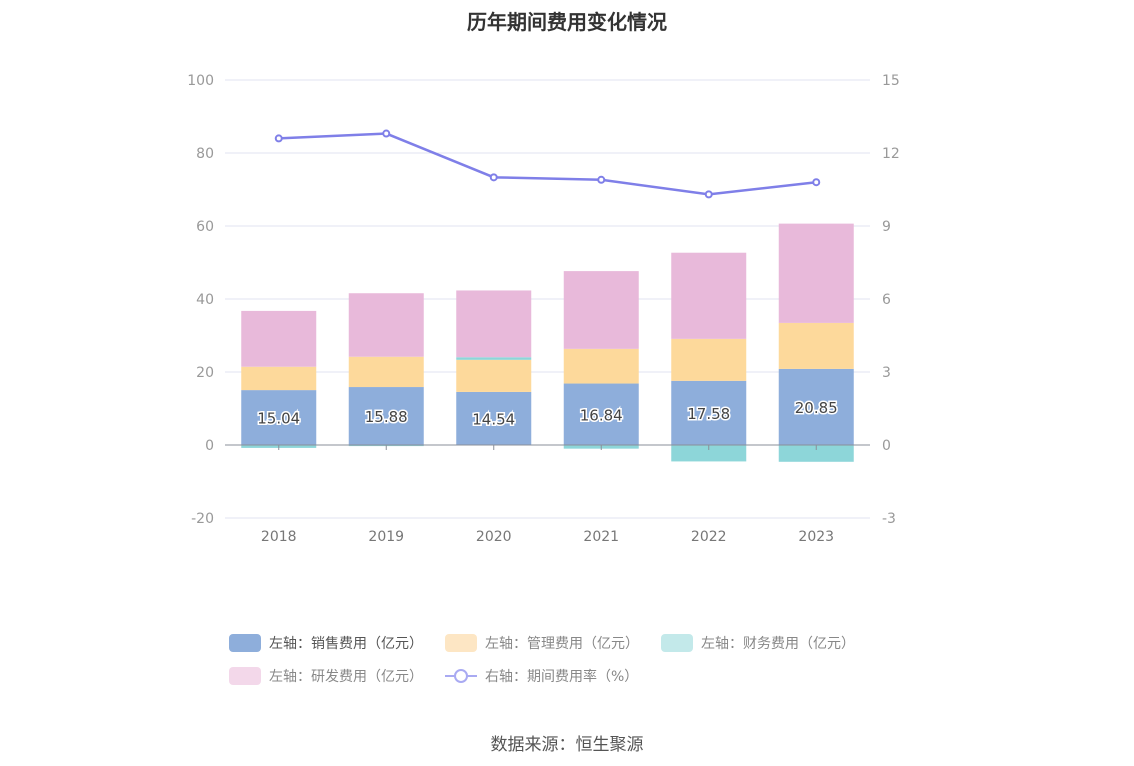  Describe the element at coordinates (200, 81) in the screenshot. I see `left-axis-tick-label: 100` at that location.